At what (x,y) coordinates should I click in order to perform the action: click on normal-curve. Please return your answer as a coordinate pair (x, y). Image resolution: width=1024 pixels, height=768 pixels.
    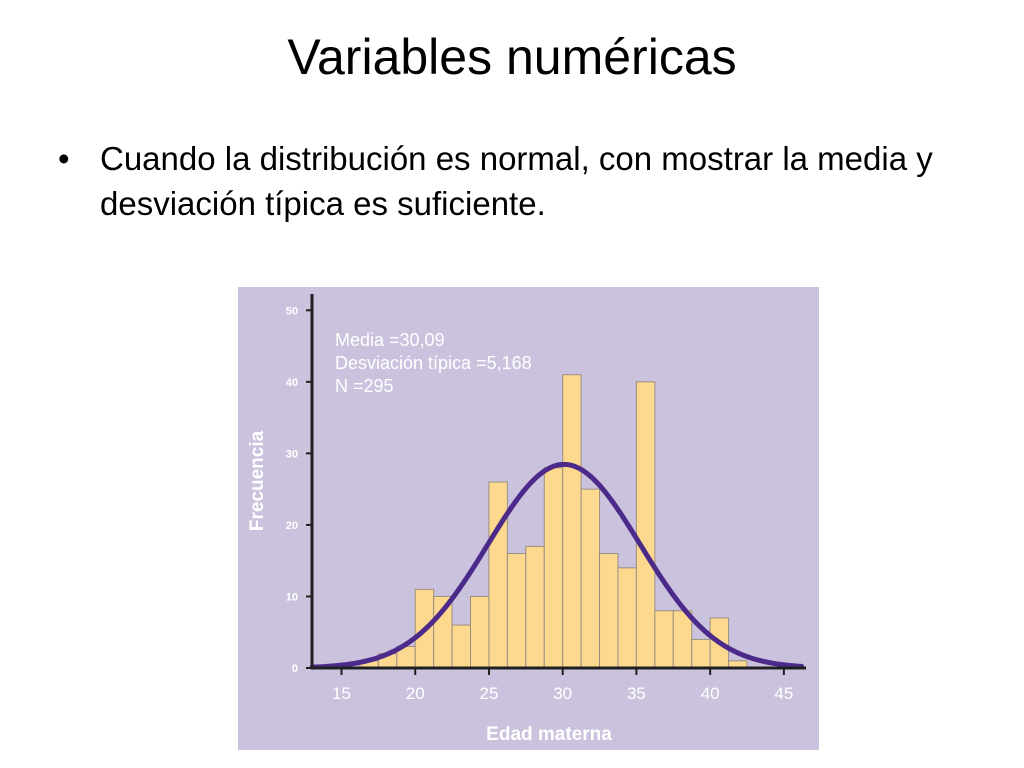
    Looking at the image, I should click on (557, 565).